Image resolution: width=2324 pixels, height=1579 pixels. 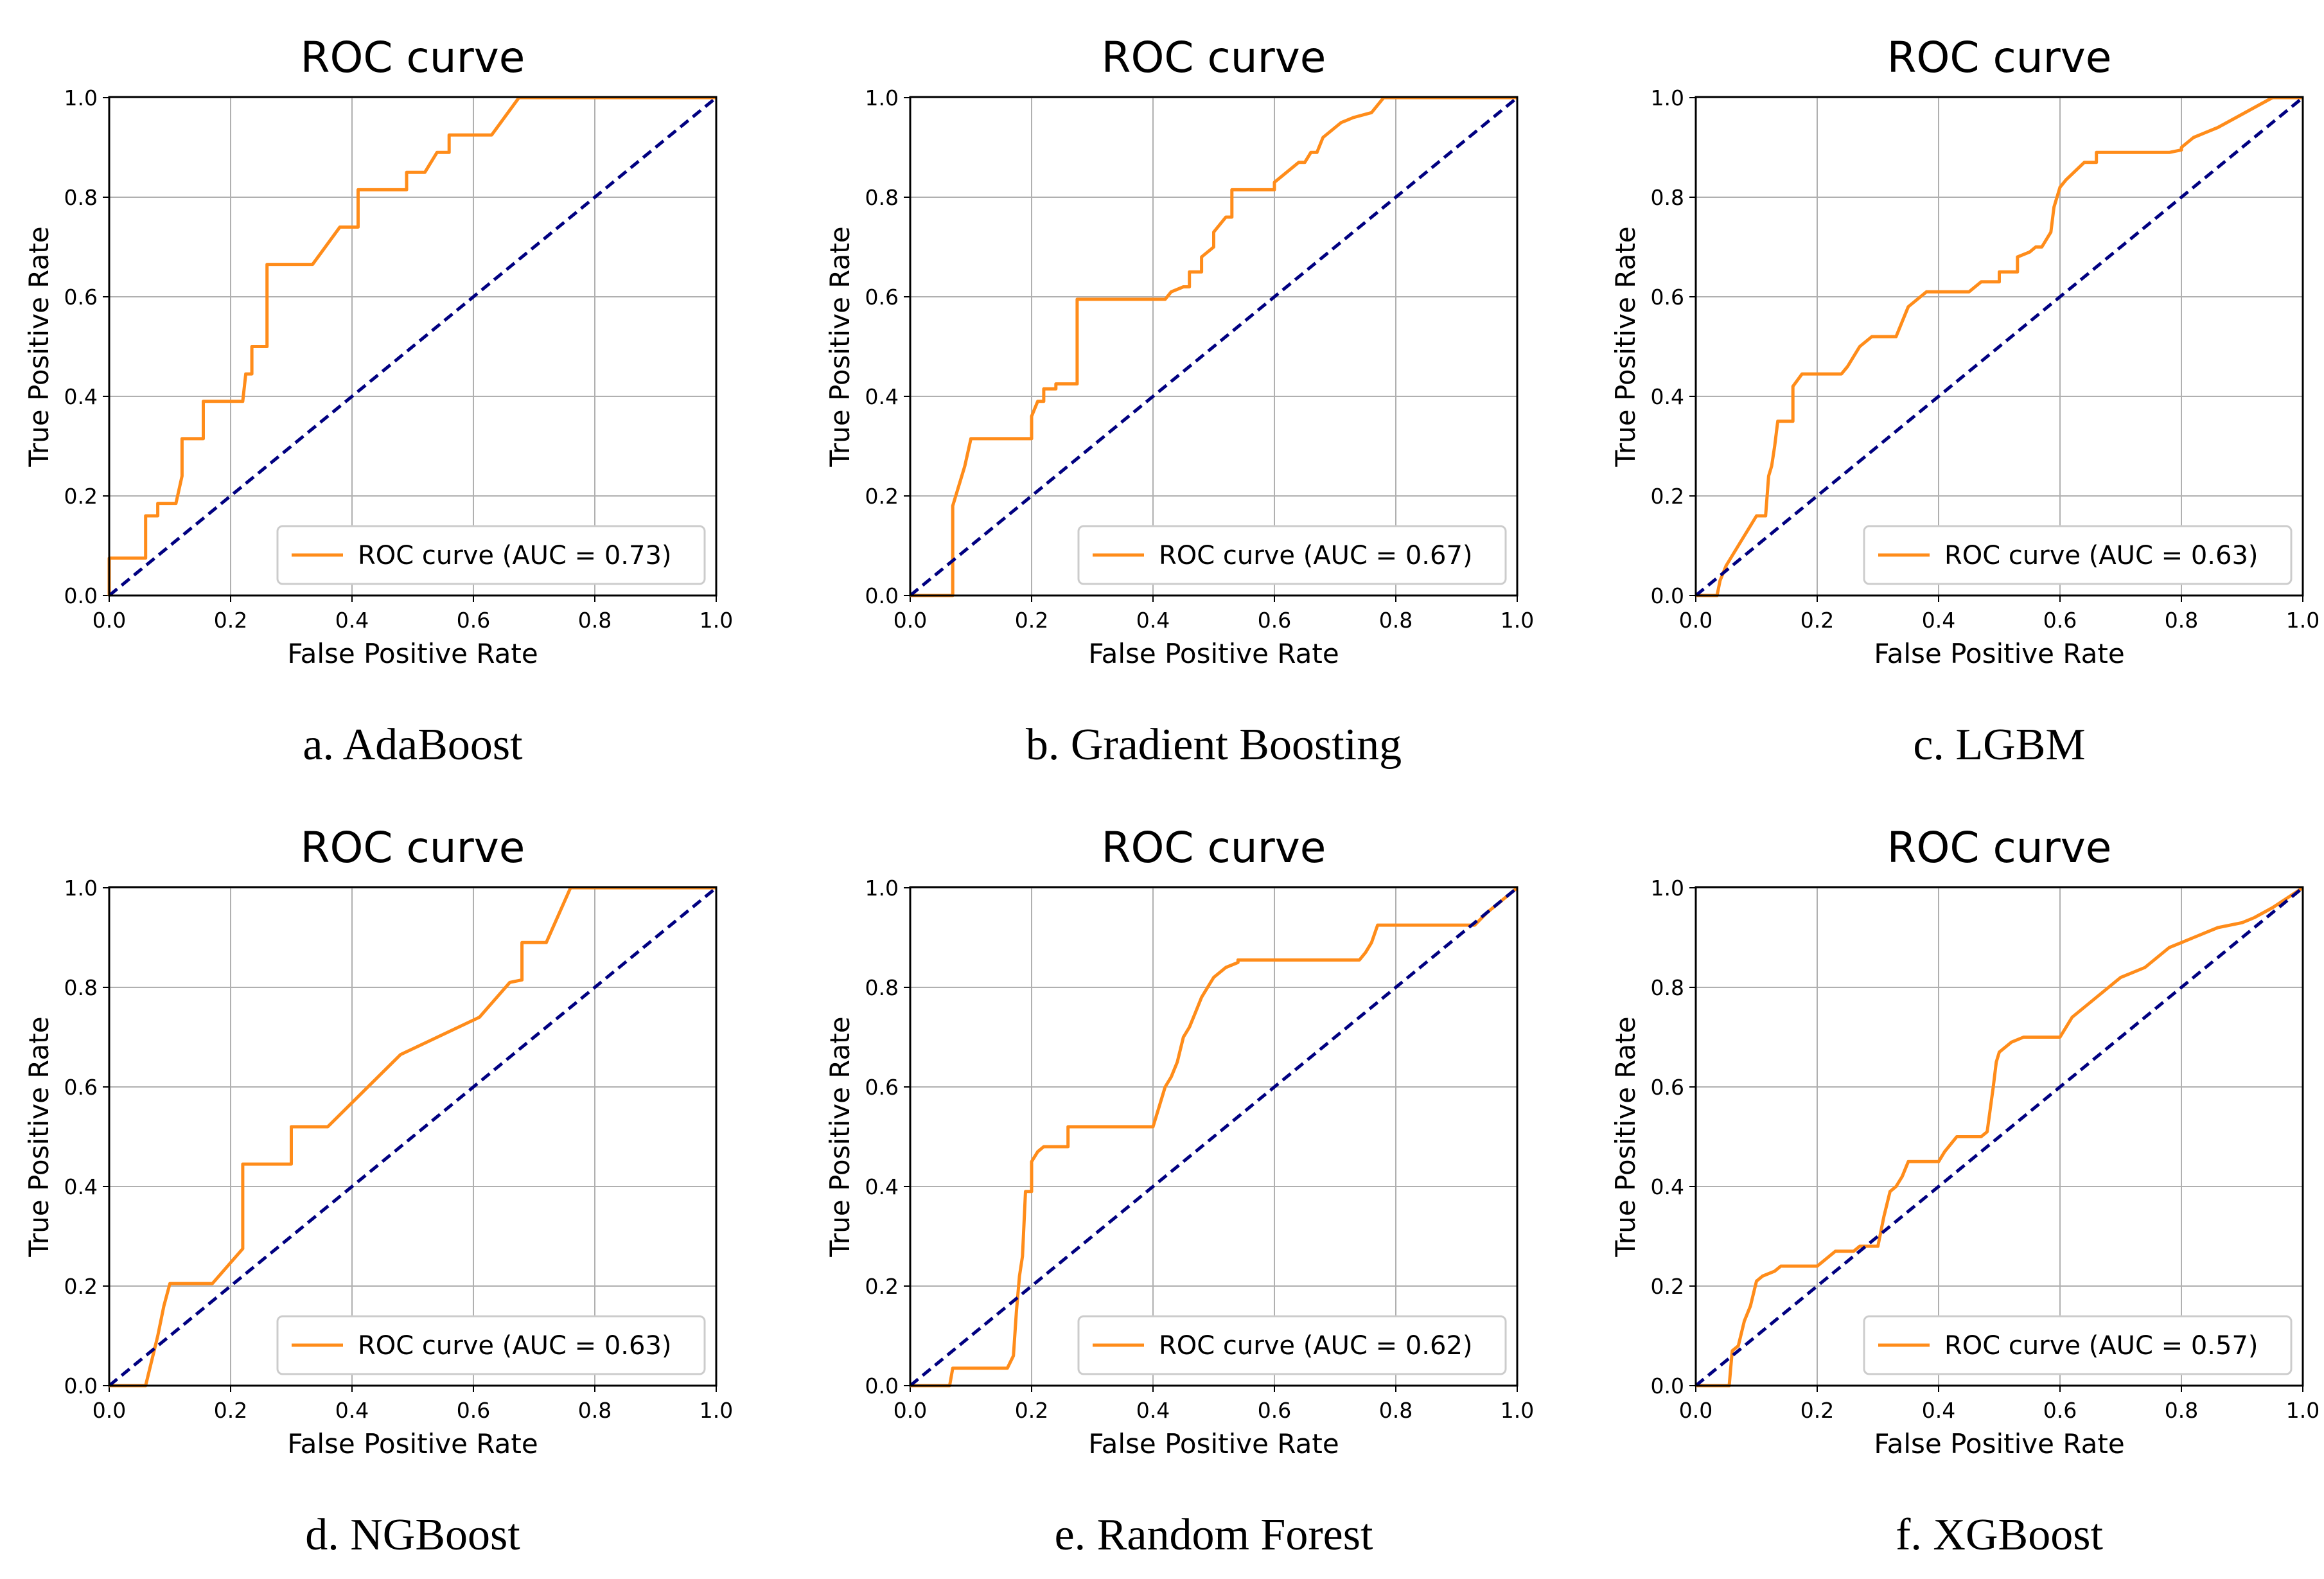 What do you see at coordinates (1999, 745) in the screenshot?
I see `panel-caption: c. LGBM` at bounding box center [1999, 745].